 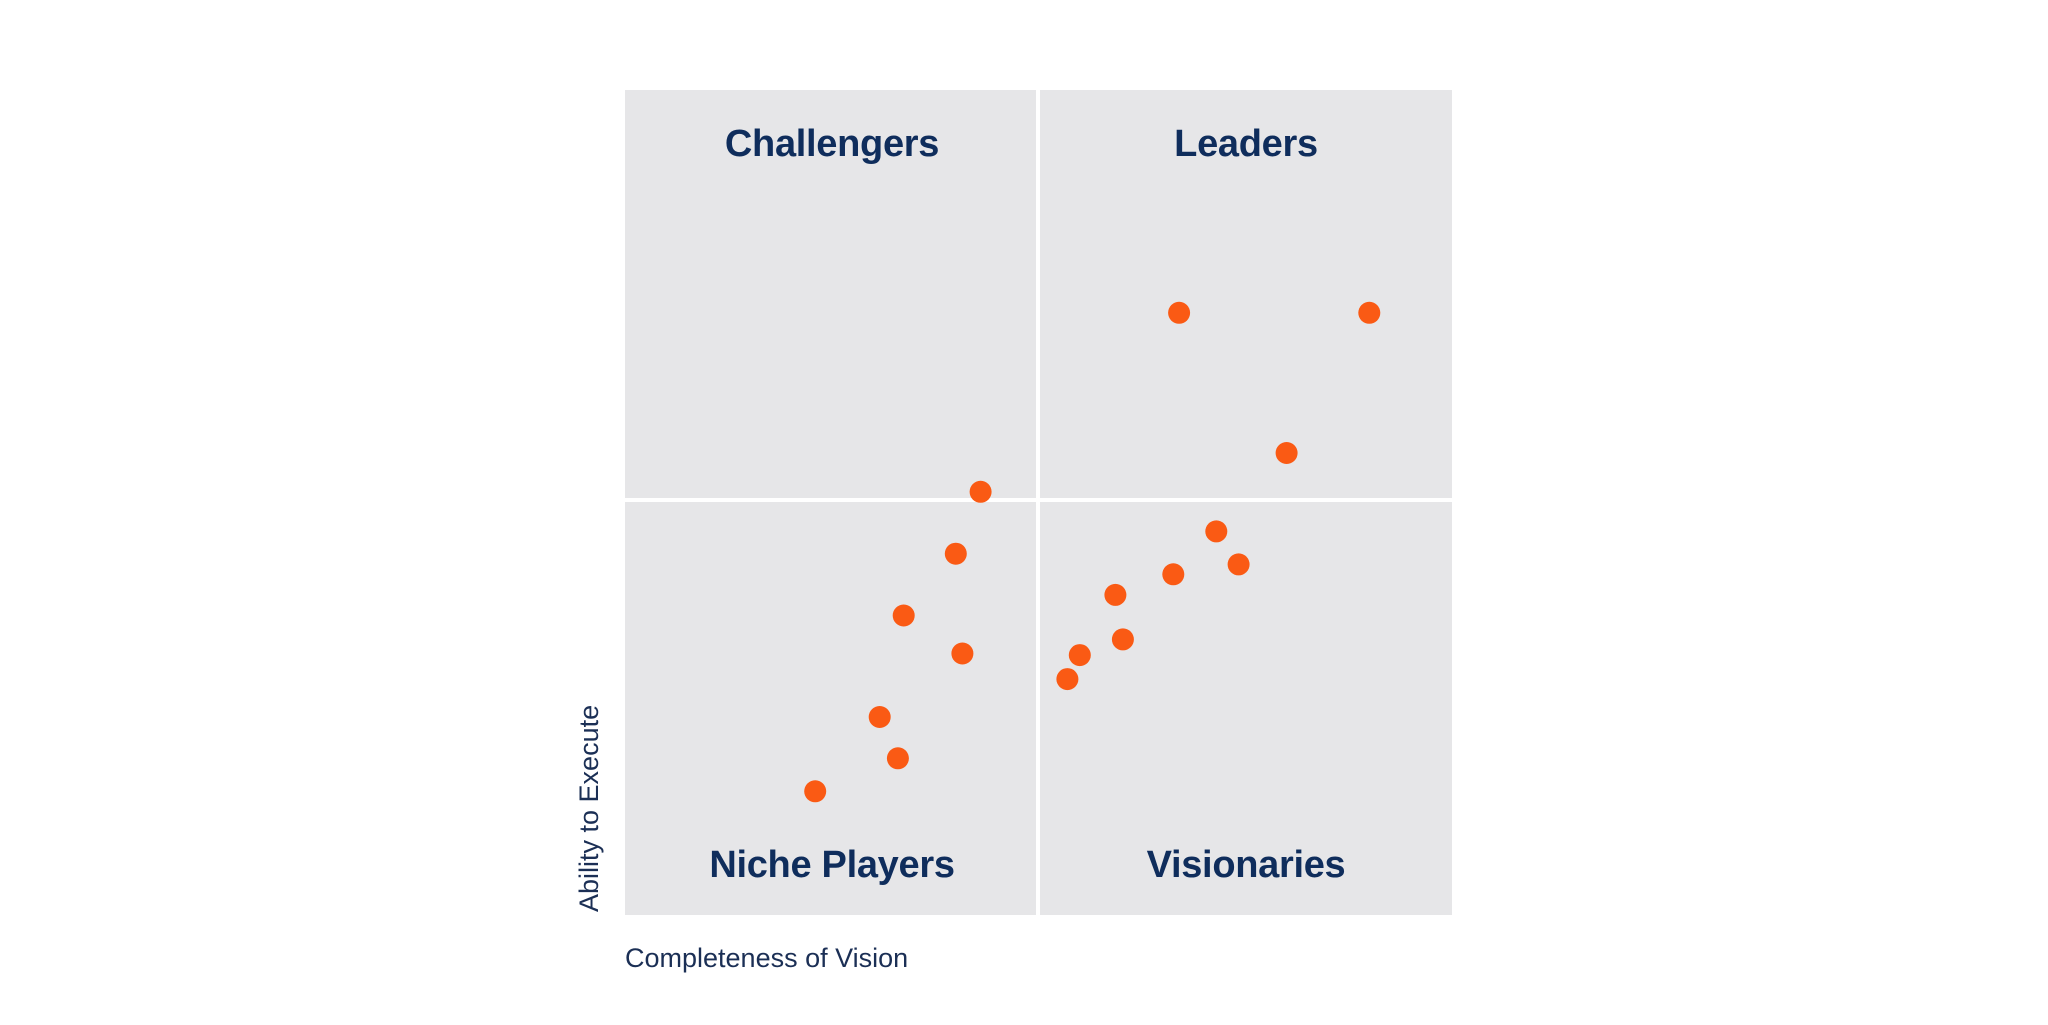 I want to click on x-axis-label: Completeness of Vision, so click(x=766, y=958).